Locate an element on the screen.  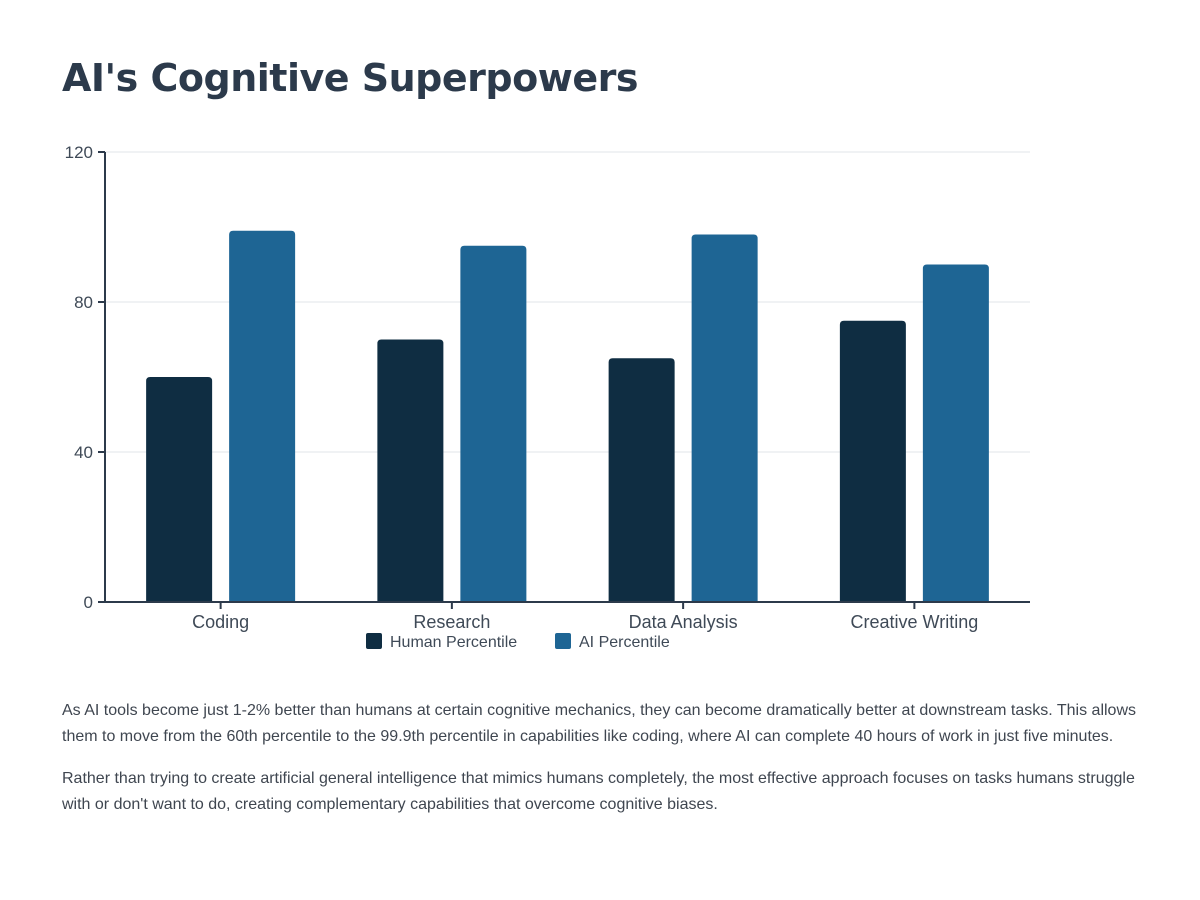
bar-ai-data-analysis is located at coordinates (724, 418).